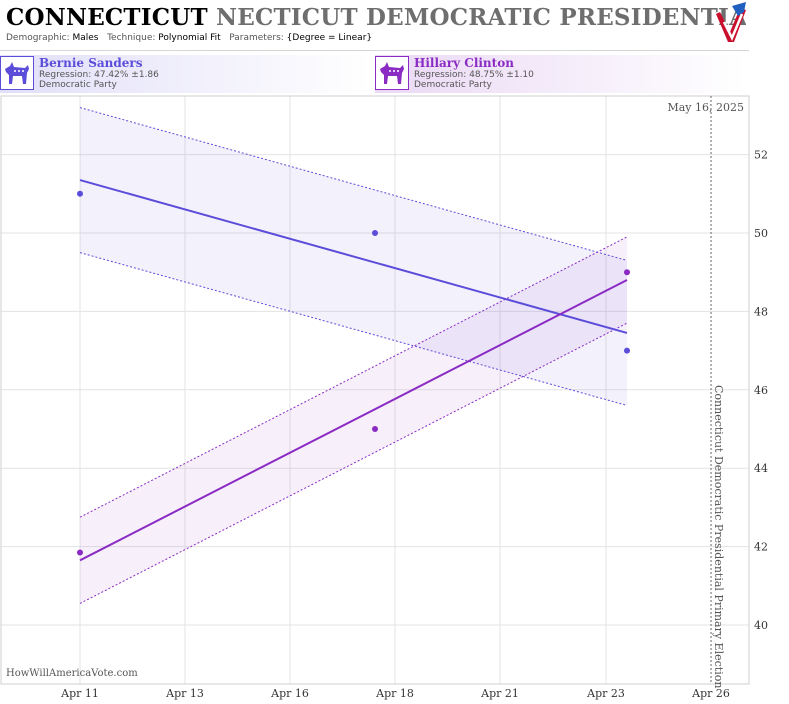 This screenshot has height=704, width=789. Describe the element at coordinates (474, 75) in the screenshot. I see `candidate-regression: Regression: 48.75% ±1.10` at that location.